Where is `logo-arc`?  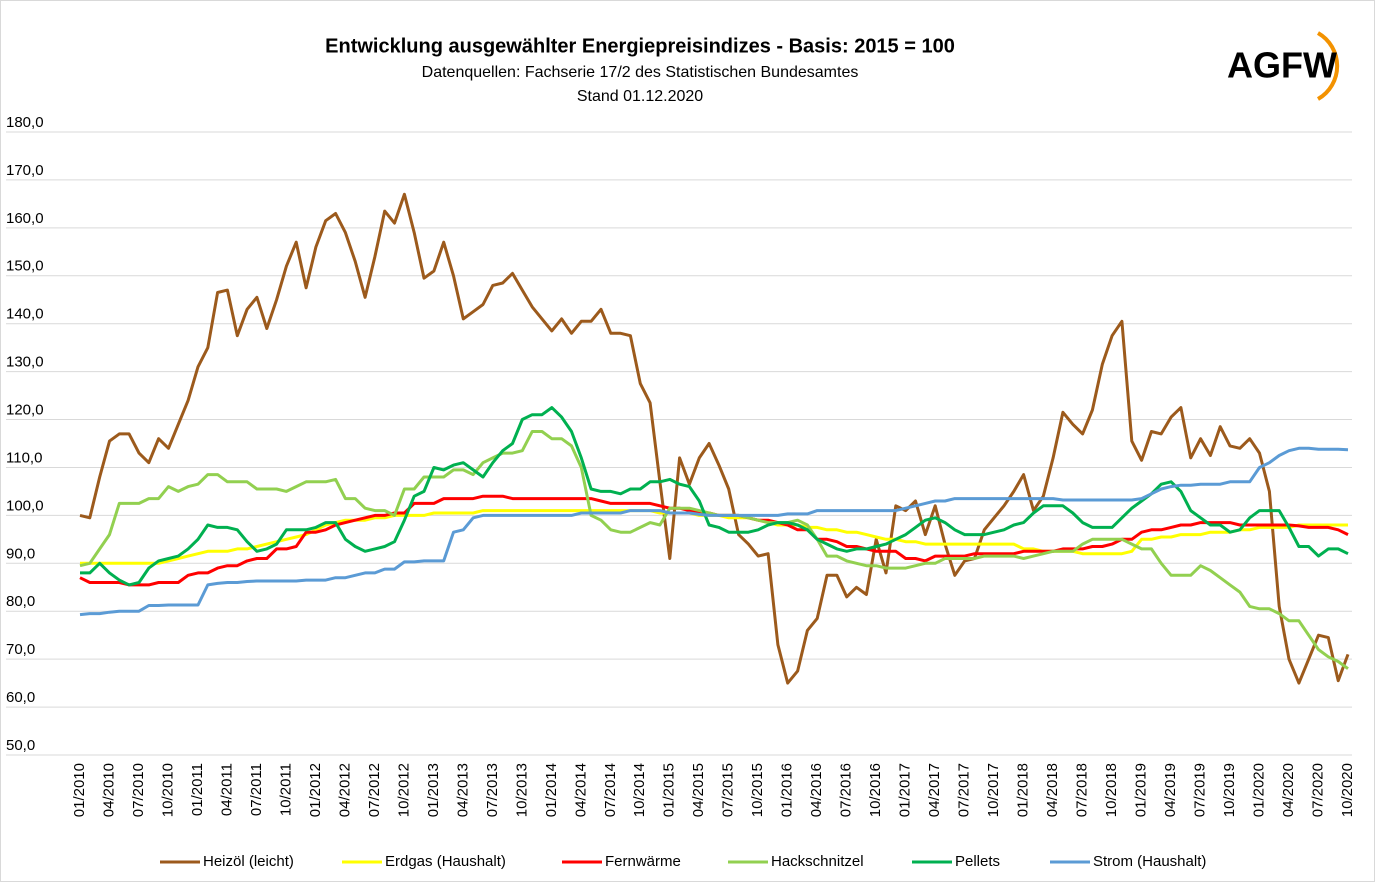
logo-arc is located at coordinates (1328, 66).